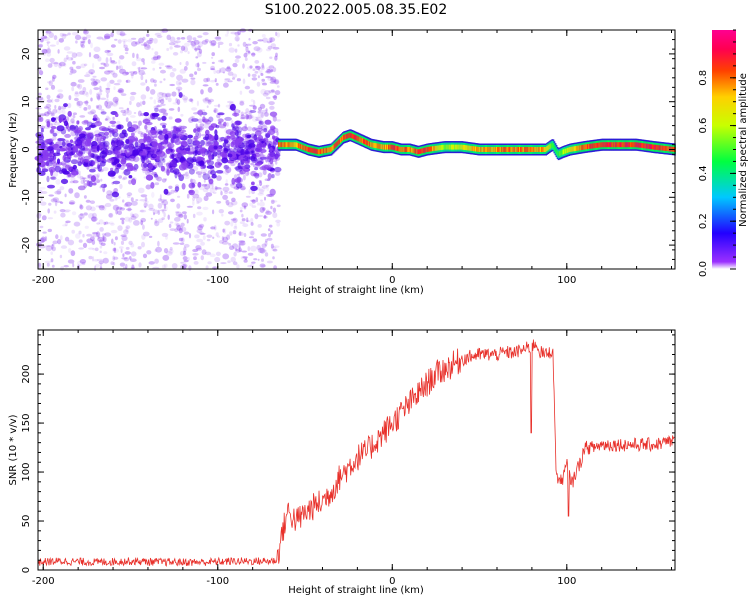 This screenshot has height=600, width=750. Describe the element at coordinates (566, 581) in the screenshot. I see `x-tick-label: 100` at that location.